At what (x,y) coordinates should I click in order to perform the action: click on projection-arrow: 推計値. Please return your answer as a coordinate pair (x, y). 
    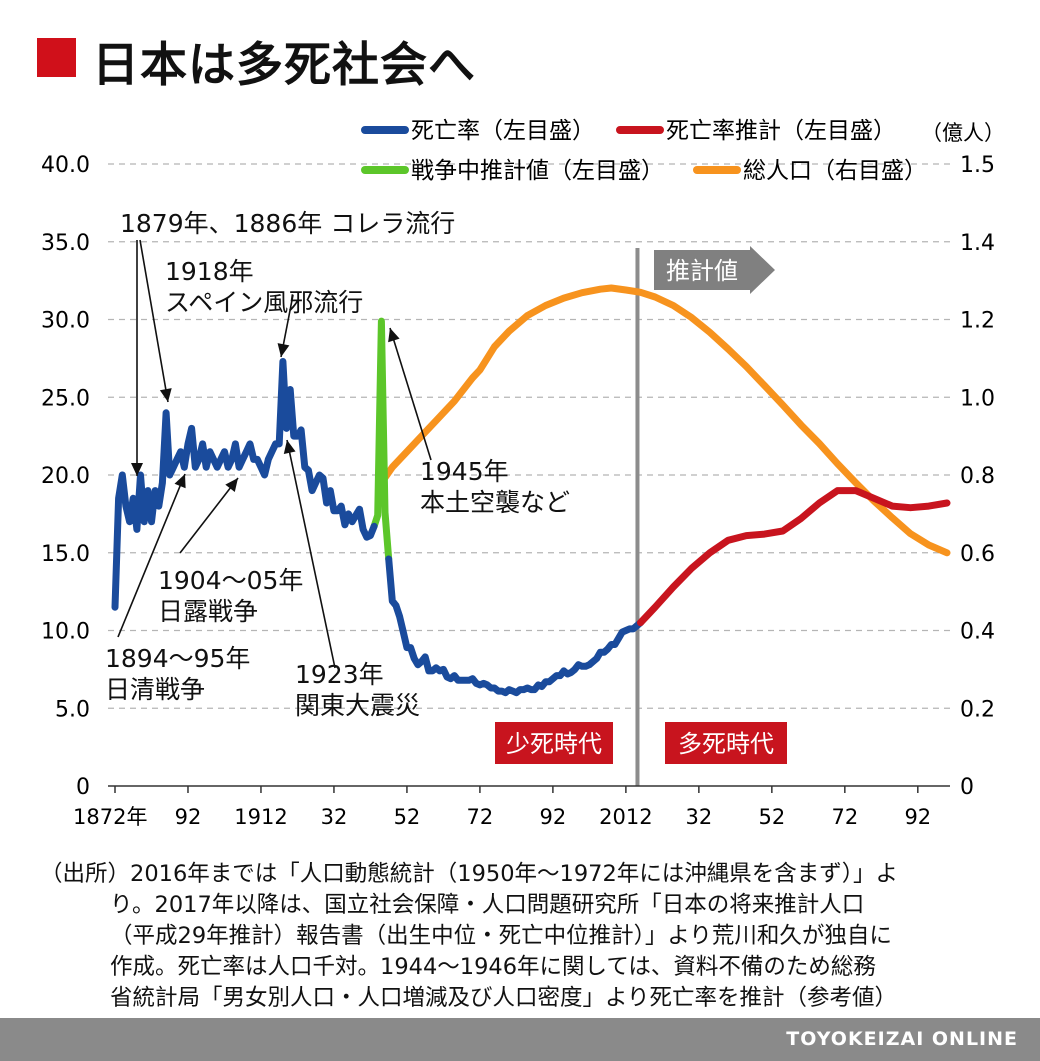
    Looking at the image, I should click on (714, 270).